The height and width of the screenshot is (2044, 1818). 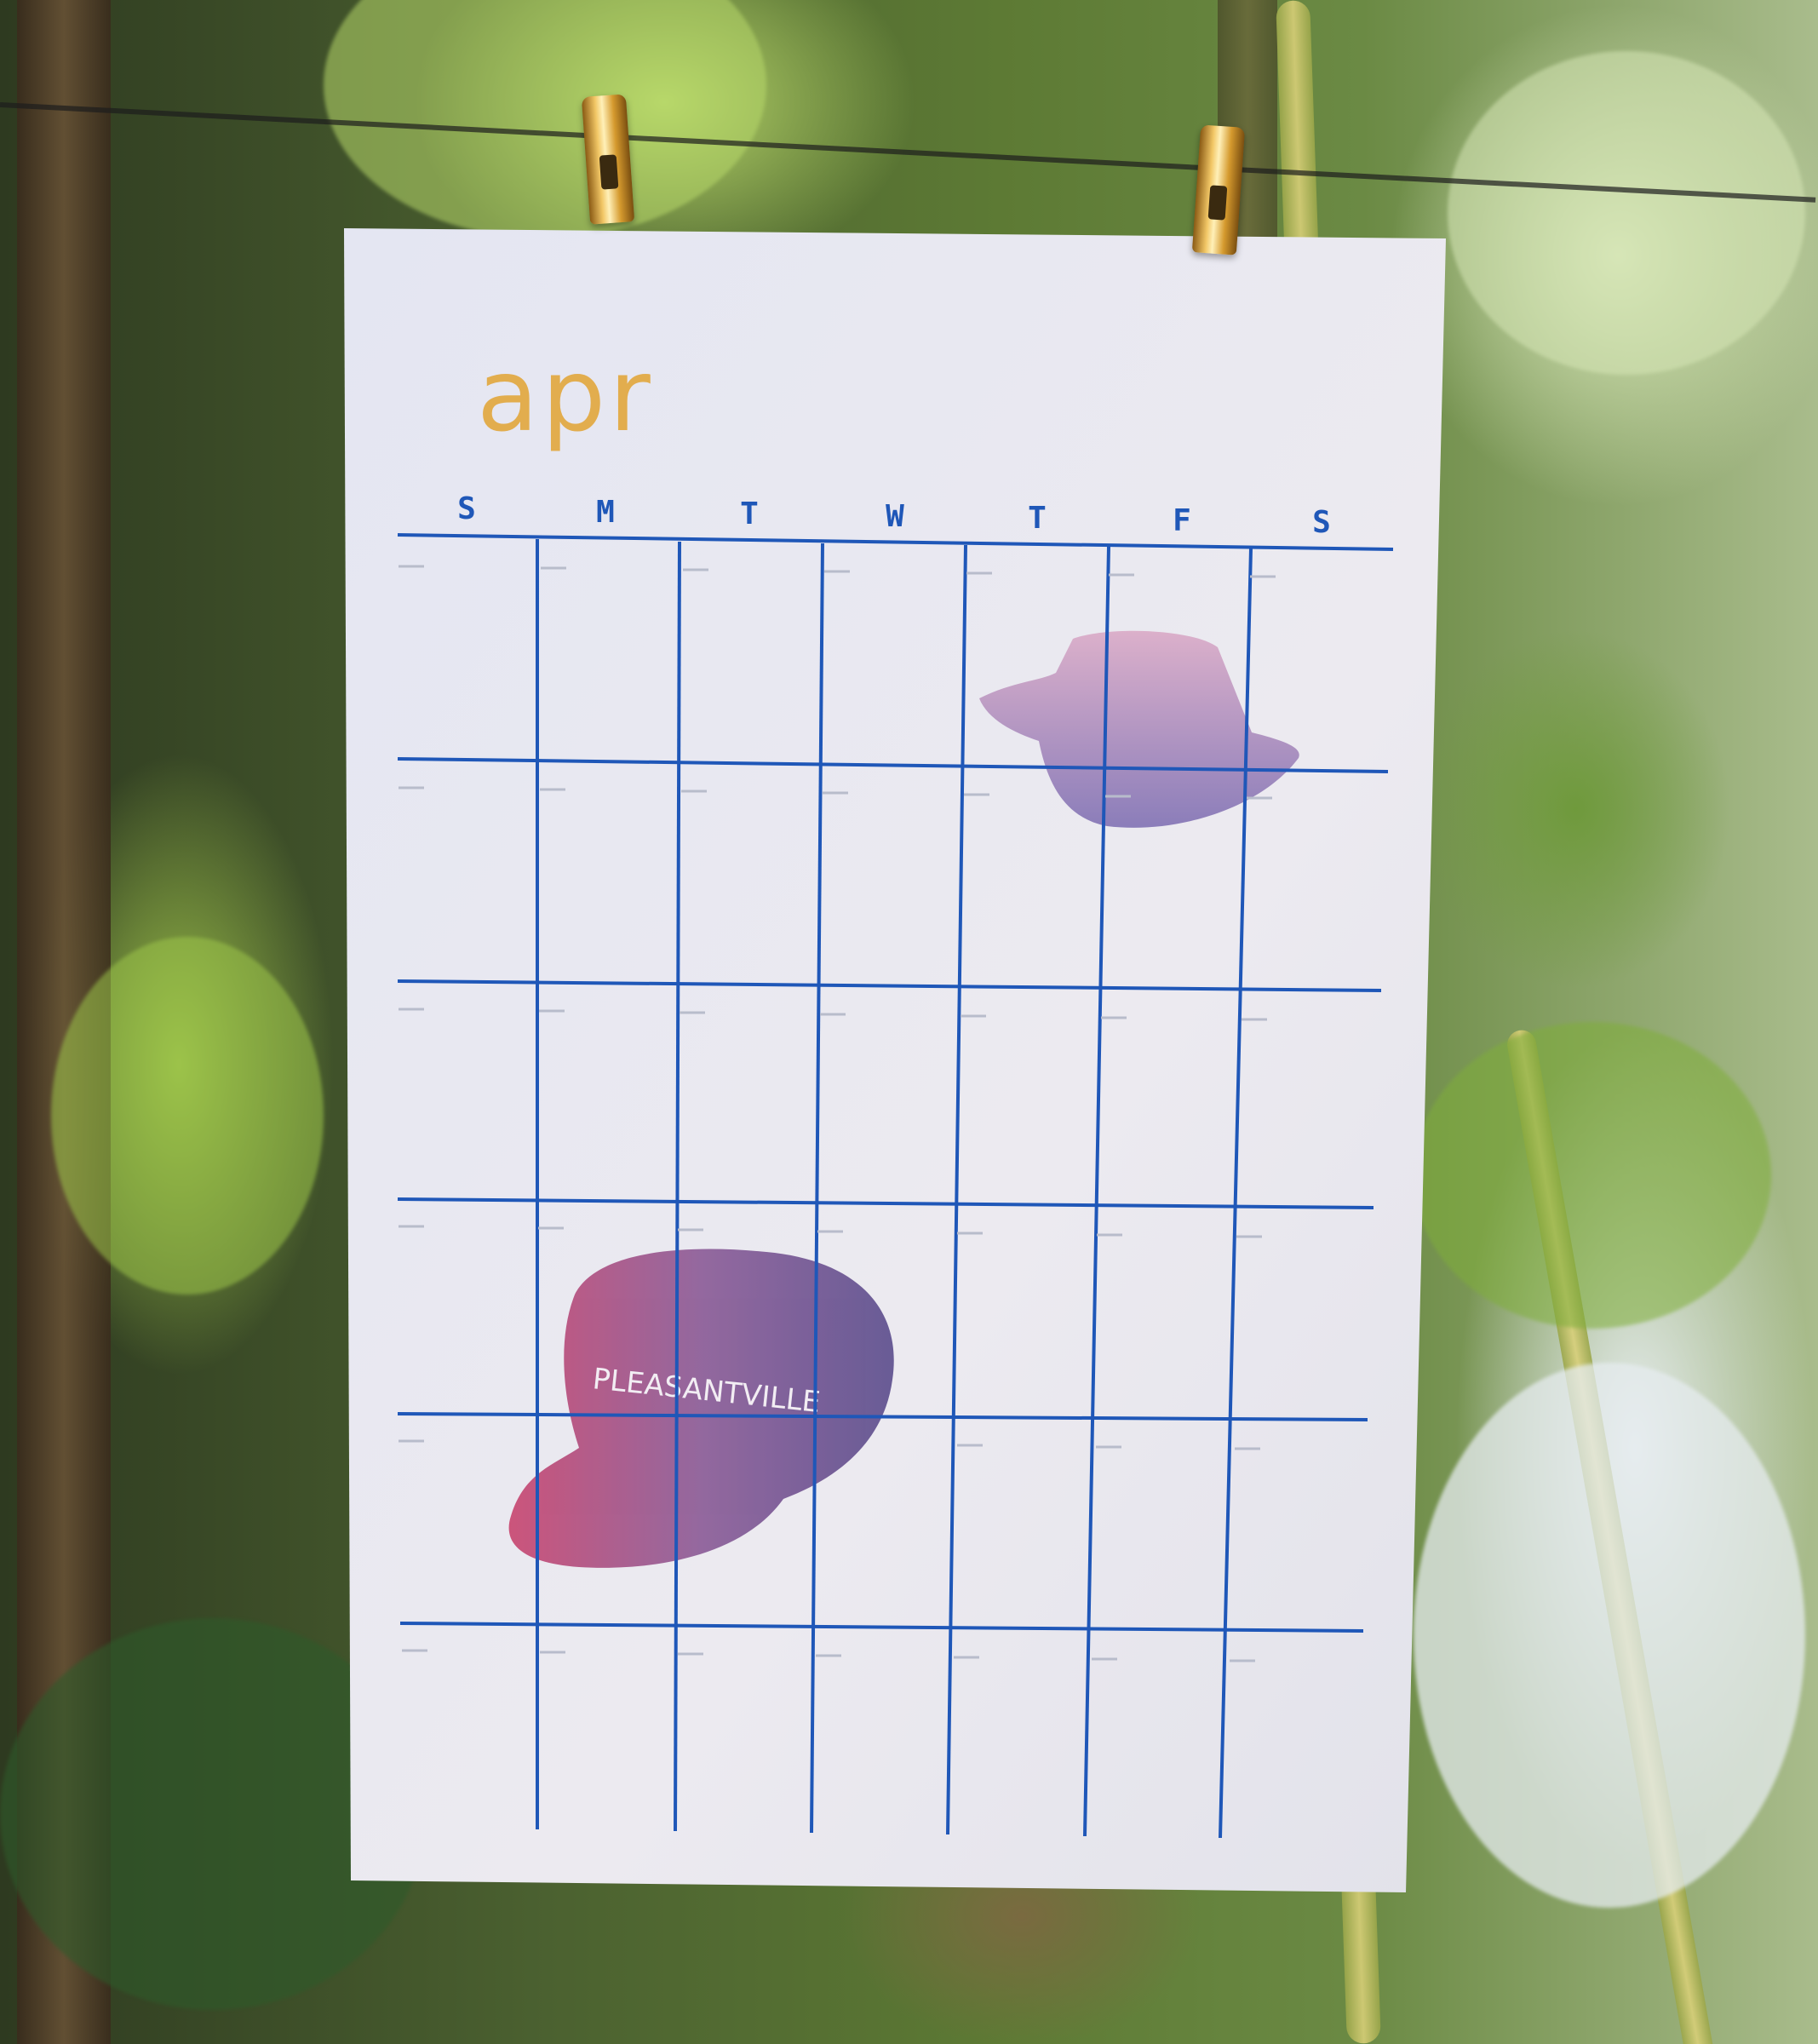 What do you see at coordinates (608, 159) in the screenshot?
I see `binder-clip-left` at bounding box center [608, 159].